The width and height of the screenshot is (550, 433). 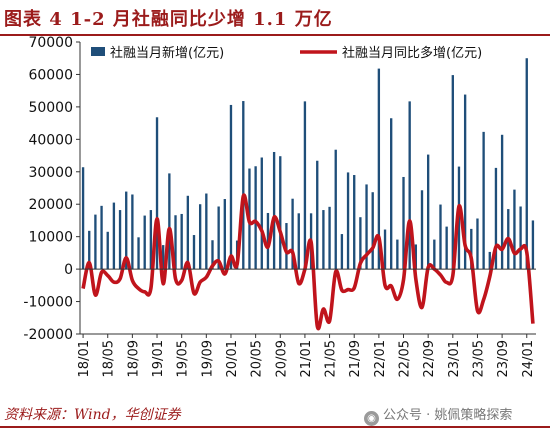 I want to click on x-tick-label: 23/01, so click(x=454, y=358).